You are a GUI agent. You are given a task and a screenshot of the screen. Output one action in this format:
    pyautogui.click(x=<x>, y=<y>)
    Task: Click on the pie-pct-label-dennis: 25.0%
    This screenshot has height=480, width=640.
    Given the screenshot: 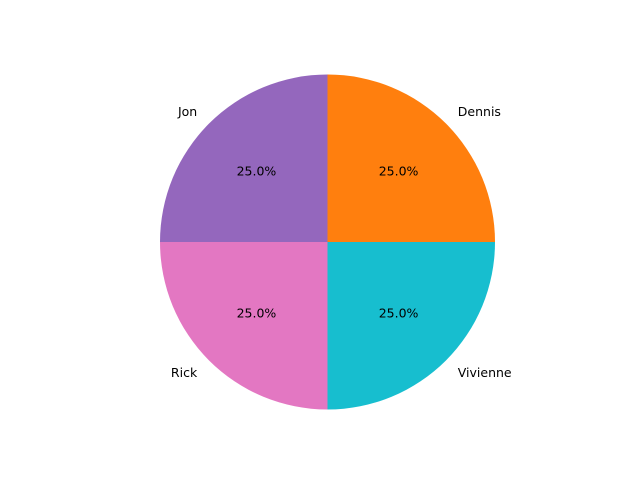 What is the action you would take?
    pyautogui.click(x=399, y=170)
    